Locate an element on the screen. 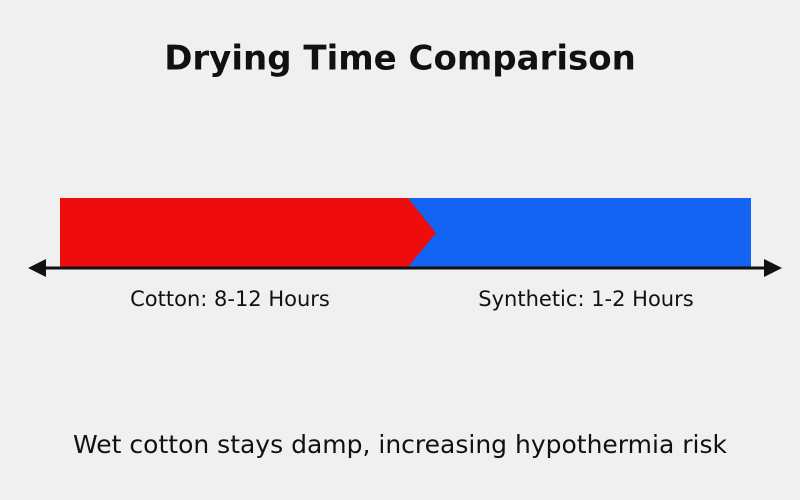 The height and width of the screenshot is (500, 800). title: Drying Time Comparison is located at coordinates (400, 59).